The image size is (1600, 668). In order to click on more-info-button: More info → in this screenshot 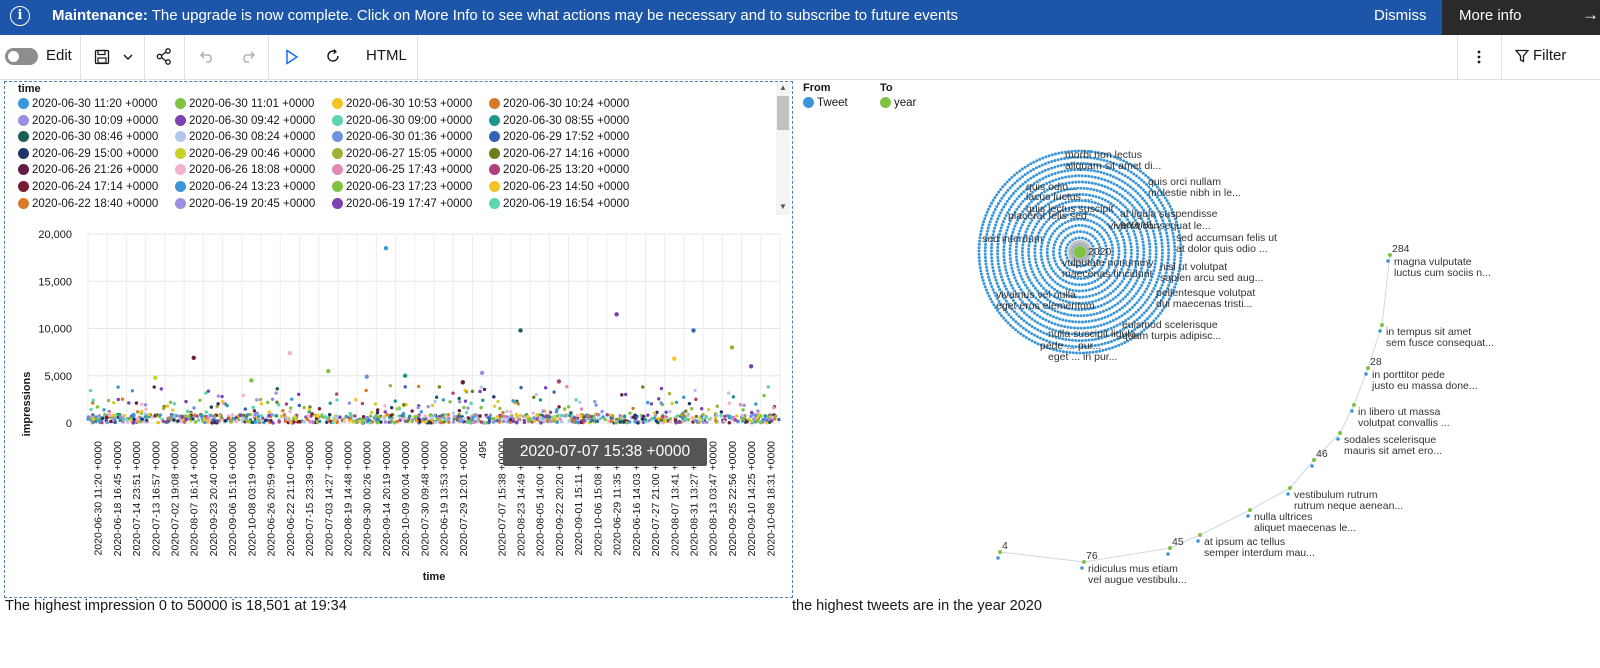, I will do `click(1521, 17)`.